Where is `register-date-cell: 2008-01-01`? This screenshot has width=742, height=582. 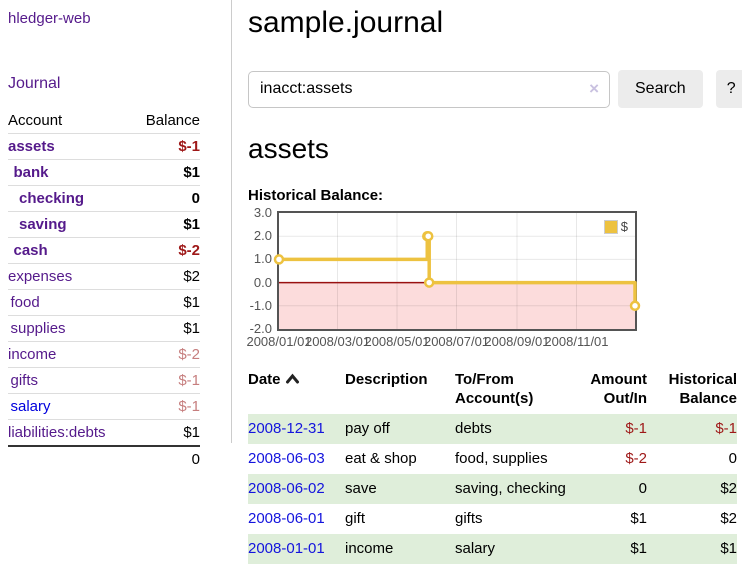
register-date-cell: 2008-01-01 is located at coordinates (296, 549).